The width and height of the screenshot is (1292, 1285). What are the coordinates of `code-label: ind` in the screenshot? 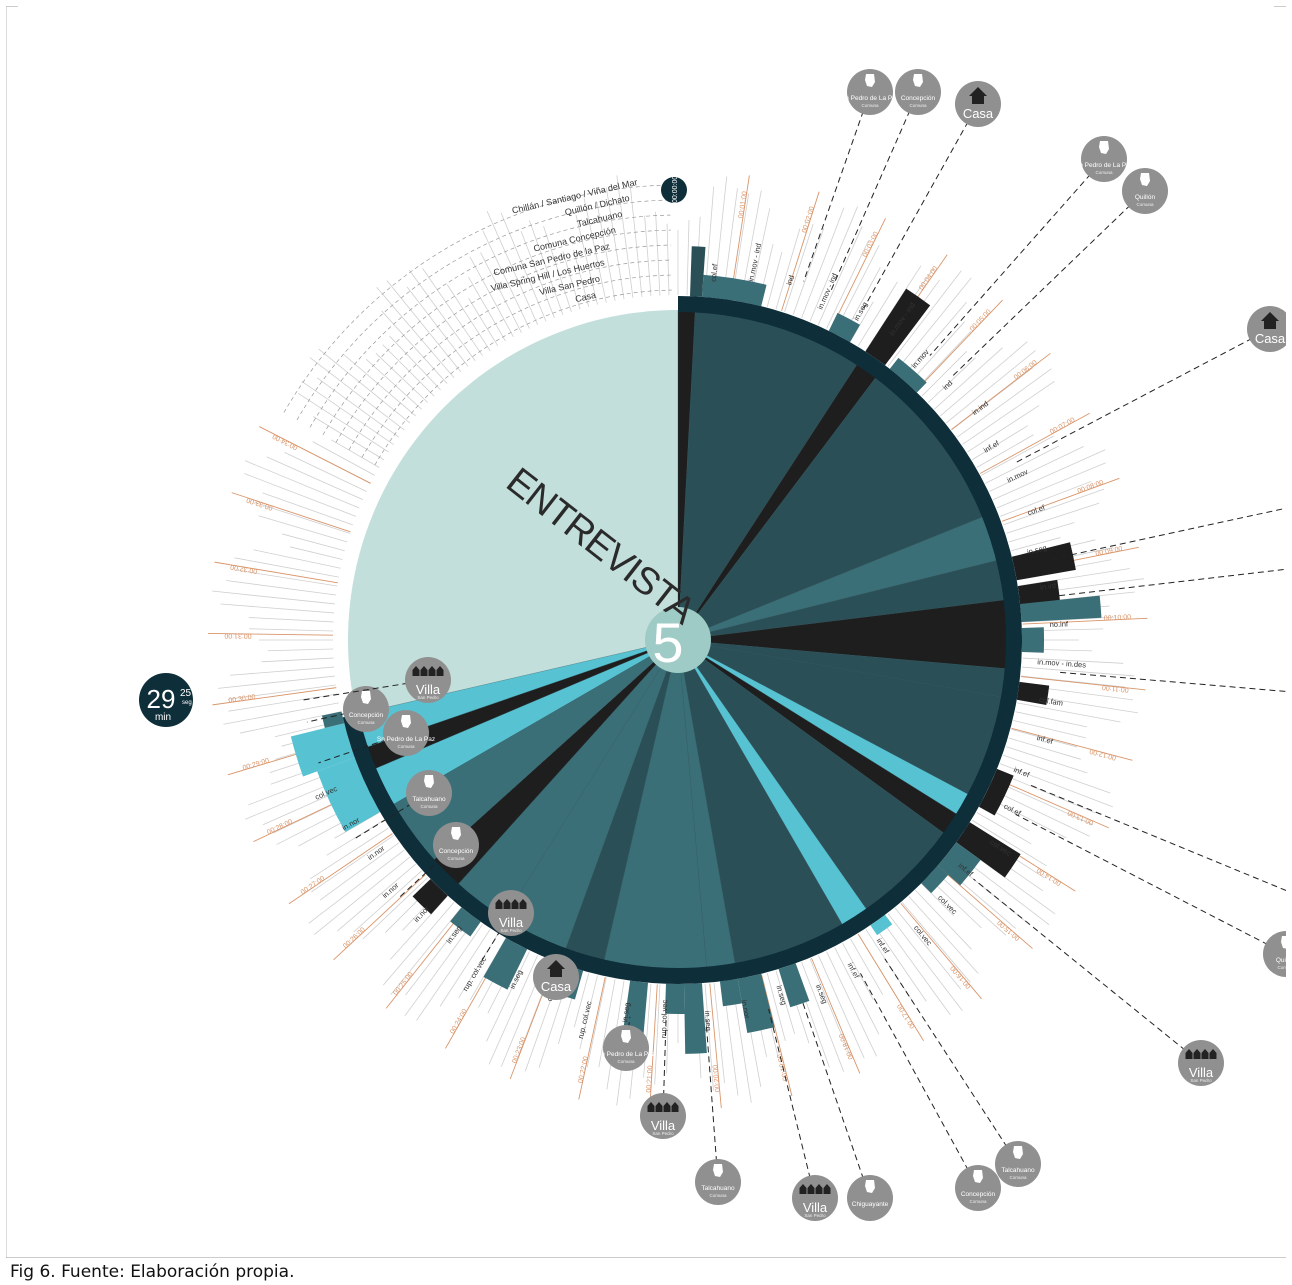 It's located at (791, 280).